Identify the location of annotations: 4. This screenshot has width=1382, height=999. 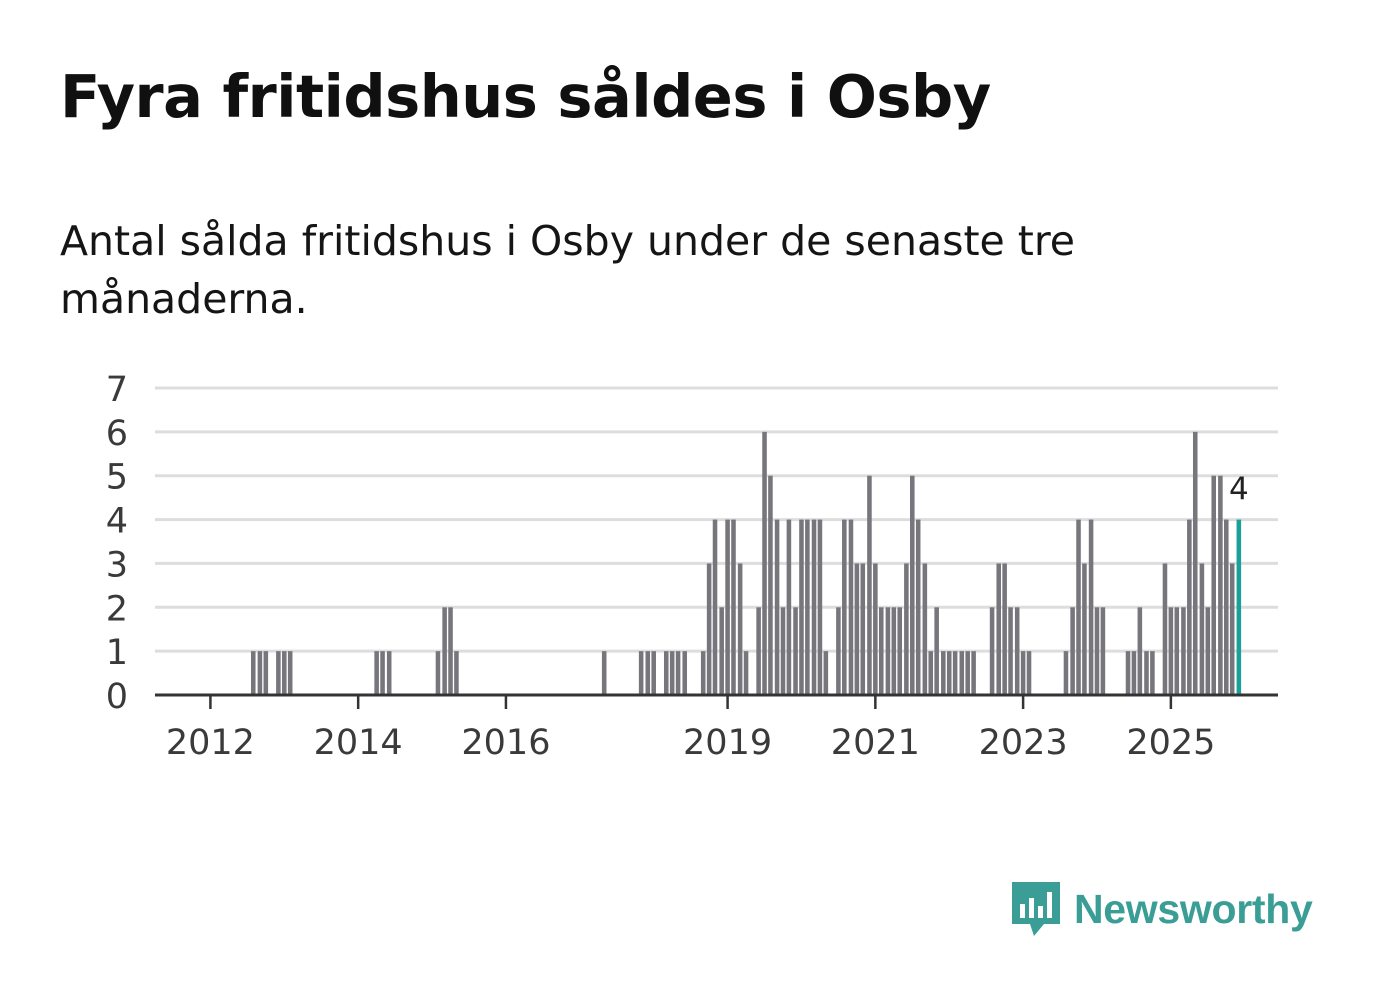
(1239, 490).